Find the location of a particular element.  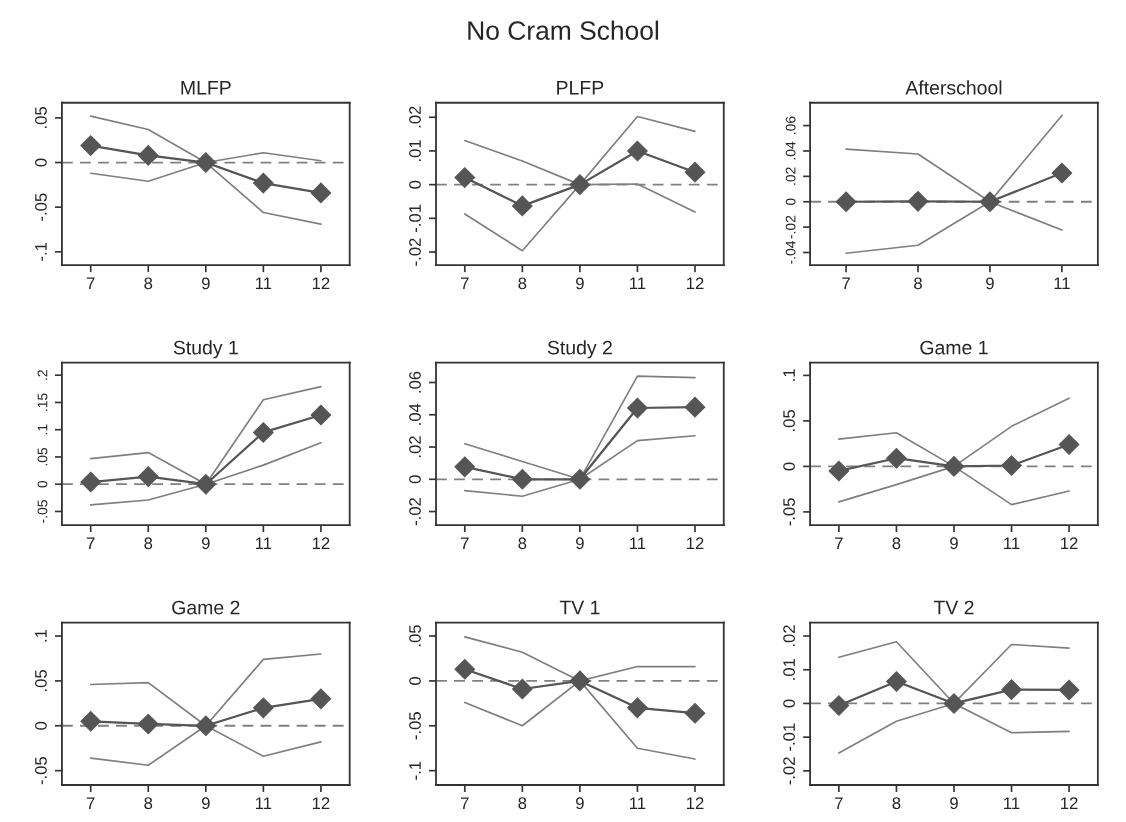

chart-title: Study 1 is located at coordinates (205, 349).